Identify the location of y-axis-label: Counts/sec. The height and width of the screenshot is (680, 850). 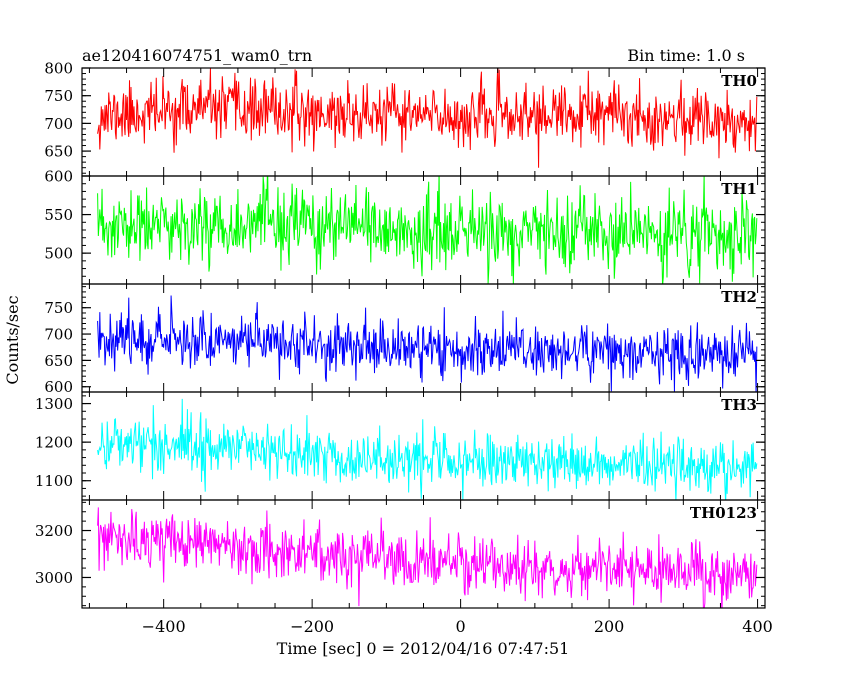
(12, 339).